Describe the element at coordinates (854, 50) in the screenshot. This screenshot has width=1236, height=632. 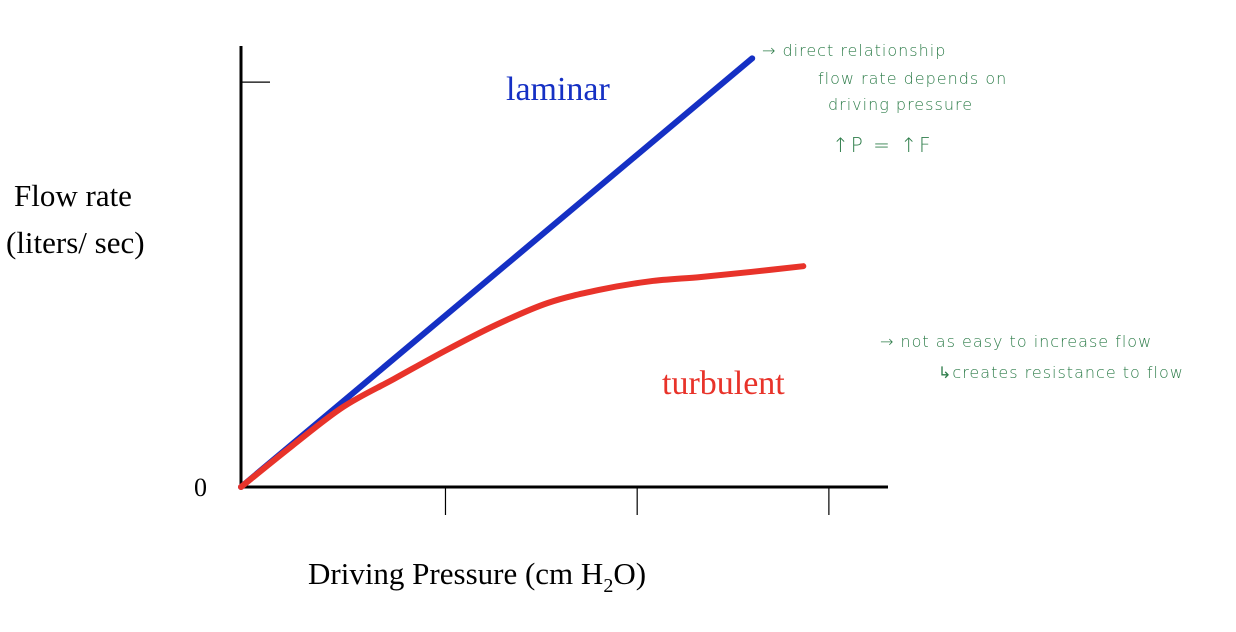
I see `annotation-laminar-line1: → direct relationship` at that location.